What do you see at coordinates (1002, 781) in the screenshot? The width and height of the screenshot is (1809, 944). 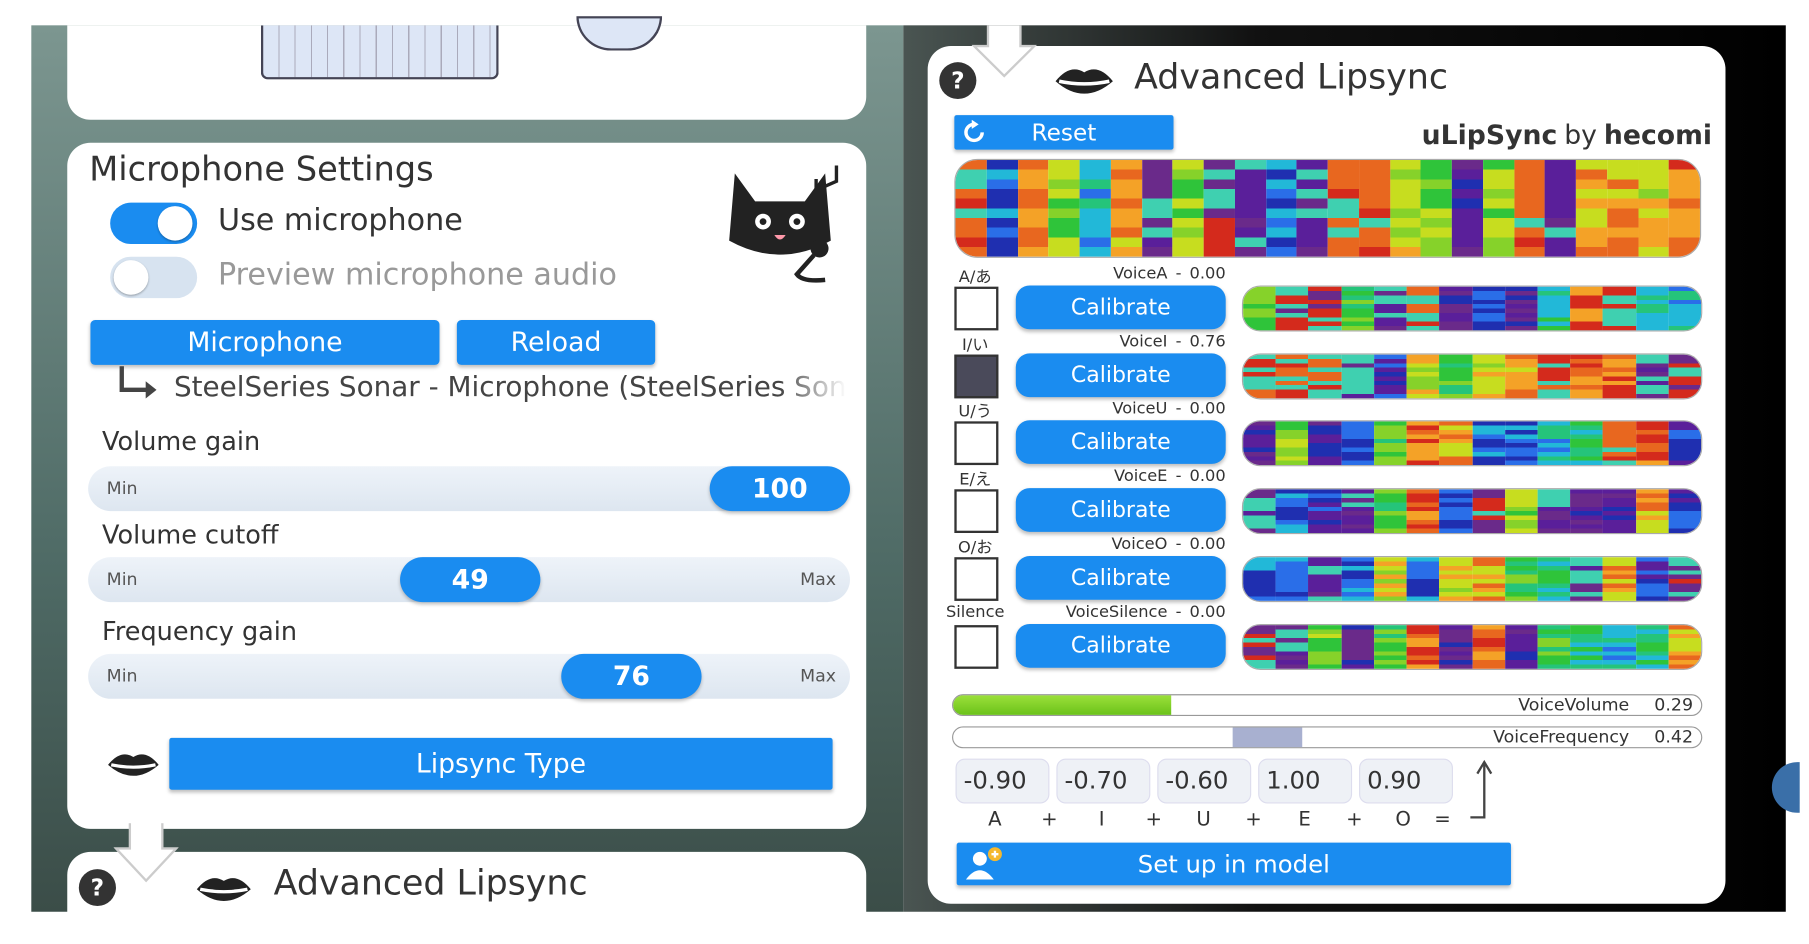 I see `weight-field: -0.90` at bounding box center [1002, 781].